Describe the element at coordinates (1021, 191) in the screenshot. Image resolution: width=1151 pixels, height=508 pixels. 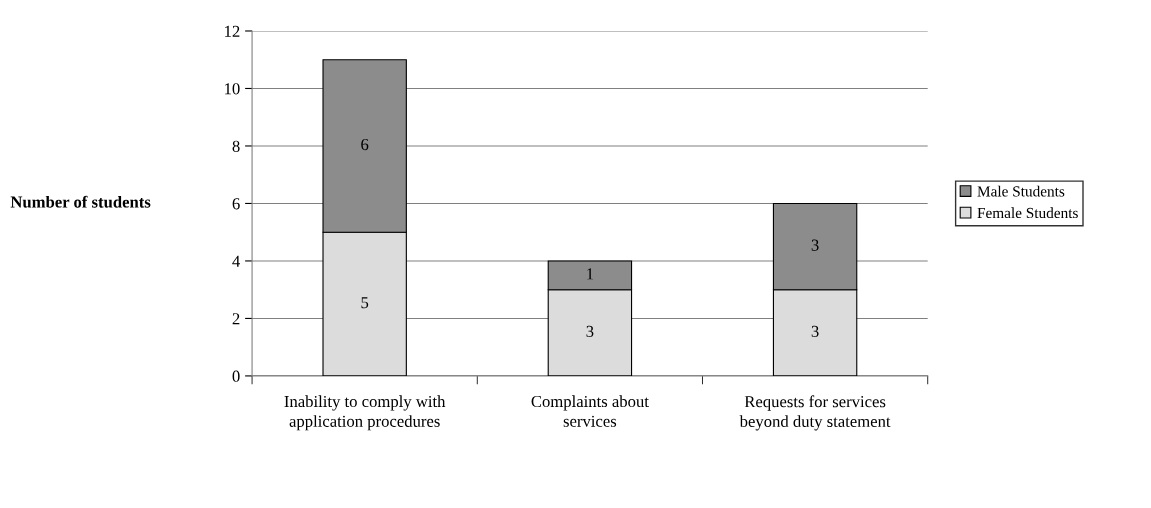
I see `legend-label: Male Students` at that location.